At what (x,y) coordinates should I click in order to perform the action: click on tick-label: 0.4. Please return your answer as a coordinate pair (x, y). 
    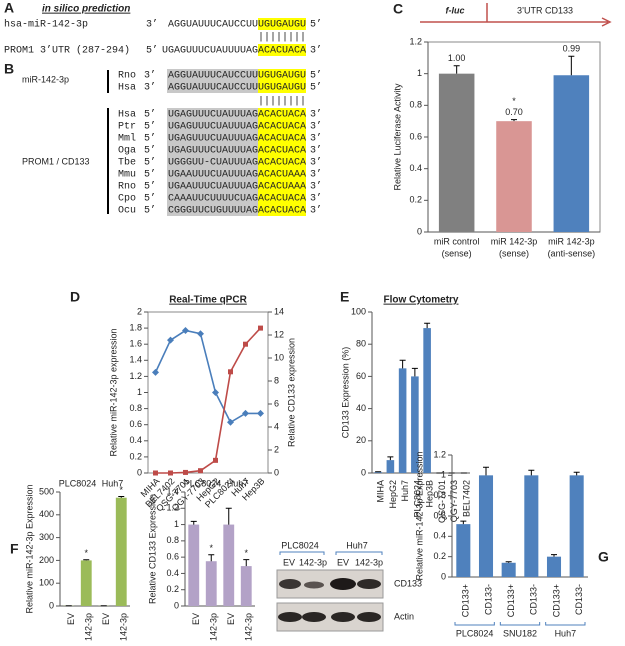
    Looking at the image, I should click on (415, 168).